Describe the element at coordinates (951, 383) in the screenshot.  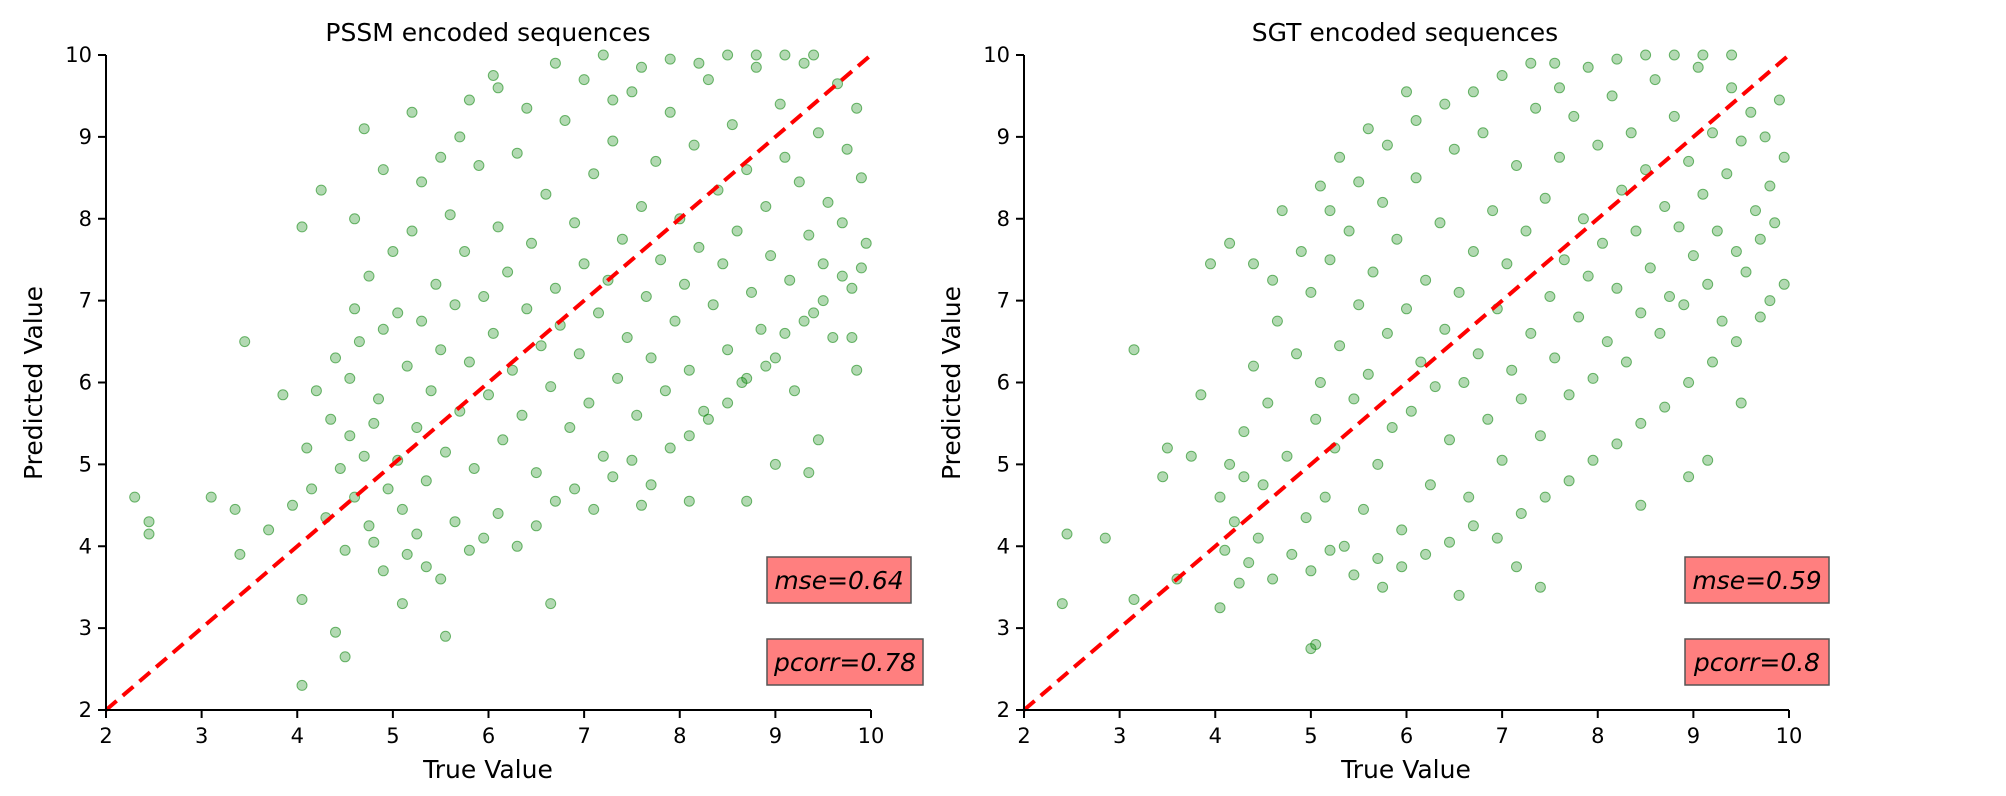
I see `y-axis-label: Predicted Value` at that location.